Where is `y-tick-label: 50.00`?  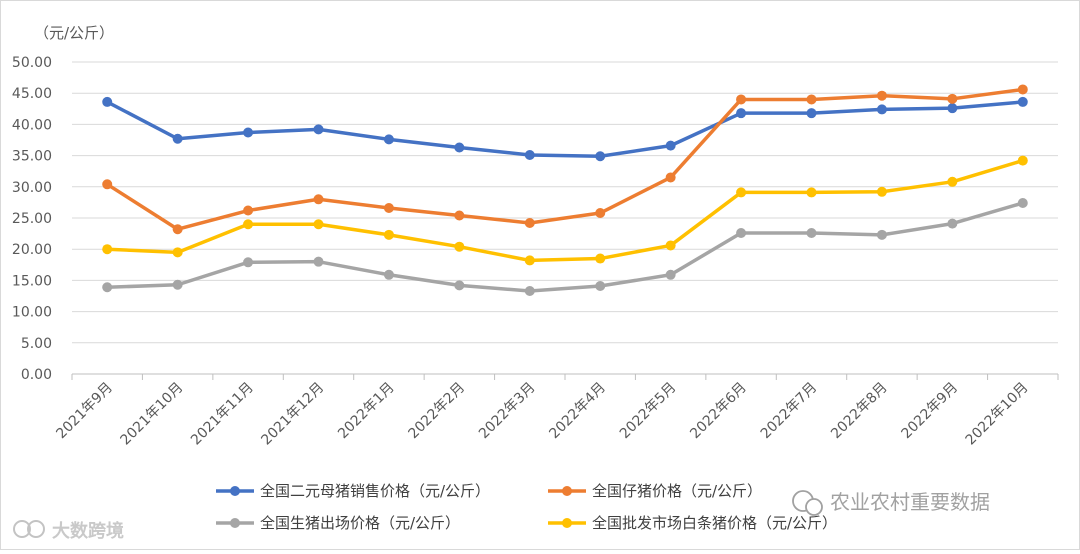
y-tick-label: 50.00 is located at coordinates (32, 63).